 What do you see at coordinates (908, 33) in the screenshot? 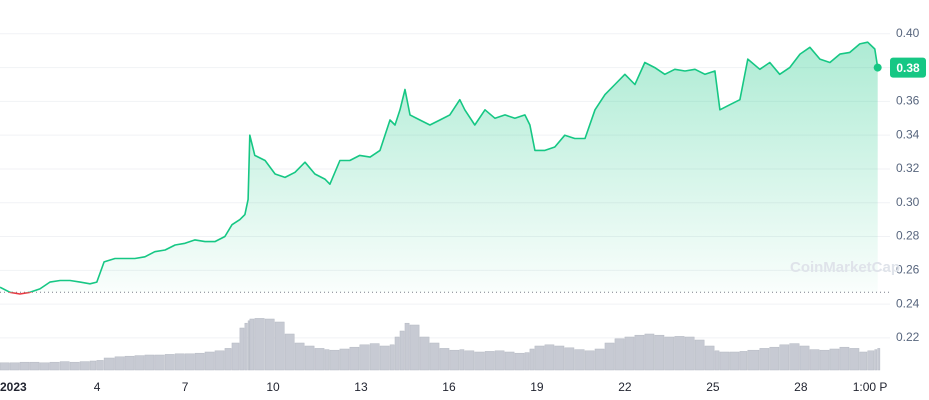
I see `y-tick-label: 0.40` at bounding box center [908, 33].